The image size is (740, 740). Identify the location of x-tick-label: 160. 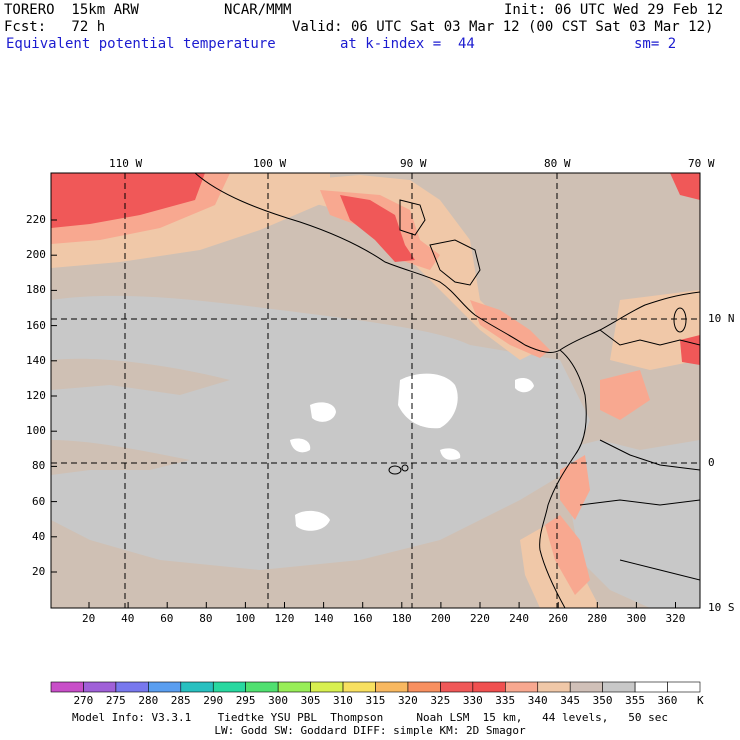
(362, 618).